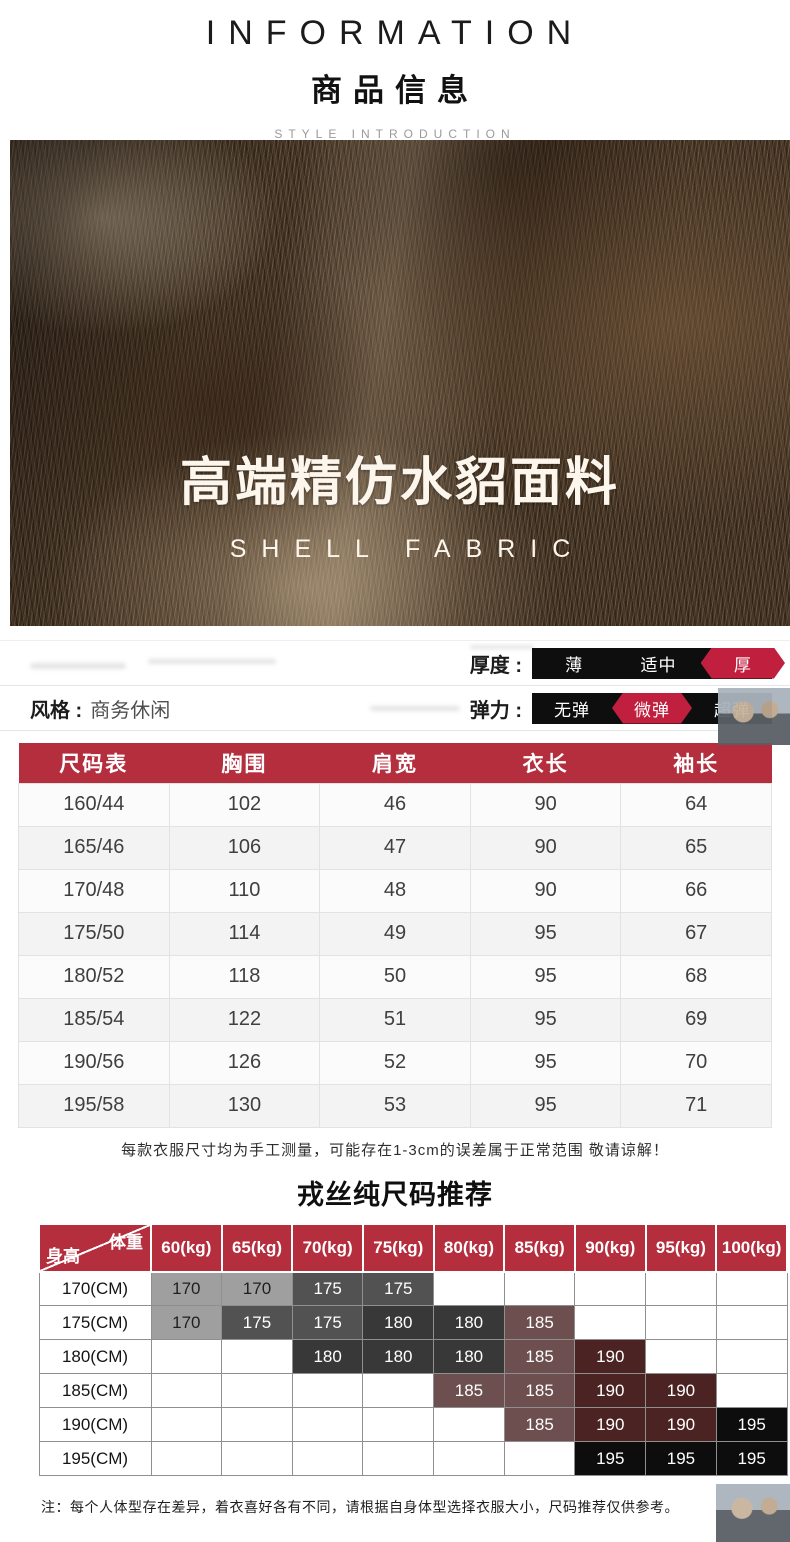 This screenshot has width=790, height=1542. What do you see at coordinates (652, 708) in the screenshot?
I see `scale-option-微弹: 微弹` at bounding box center [652, 708].